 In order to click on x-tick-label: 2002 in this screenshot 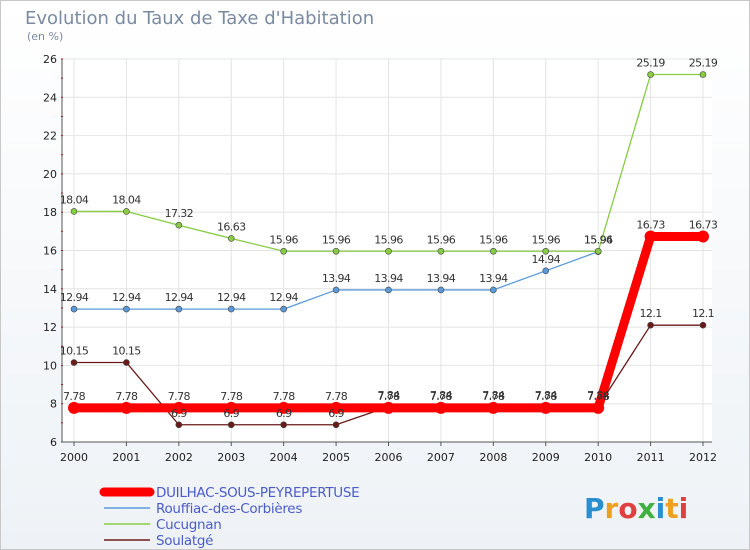, I will do `click(179, 457)`.